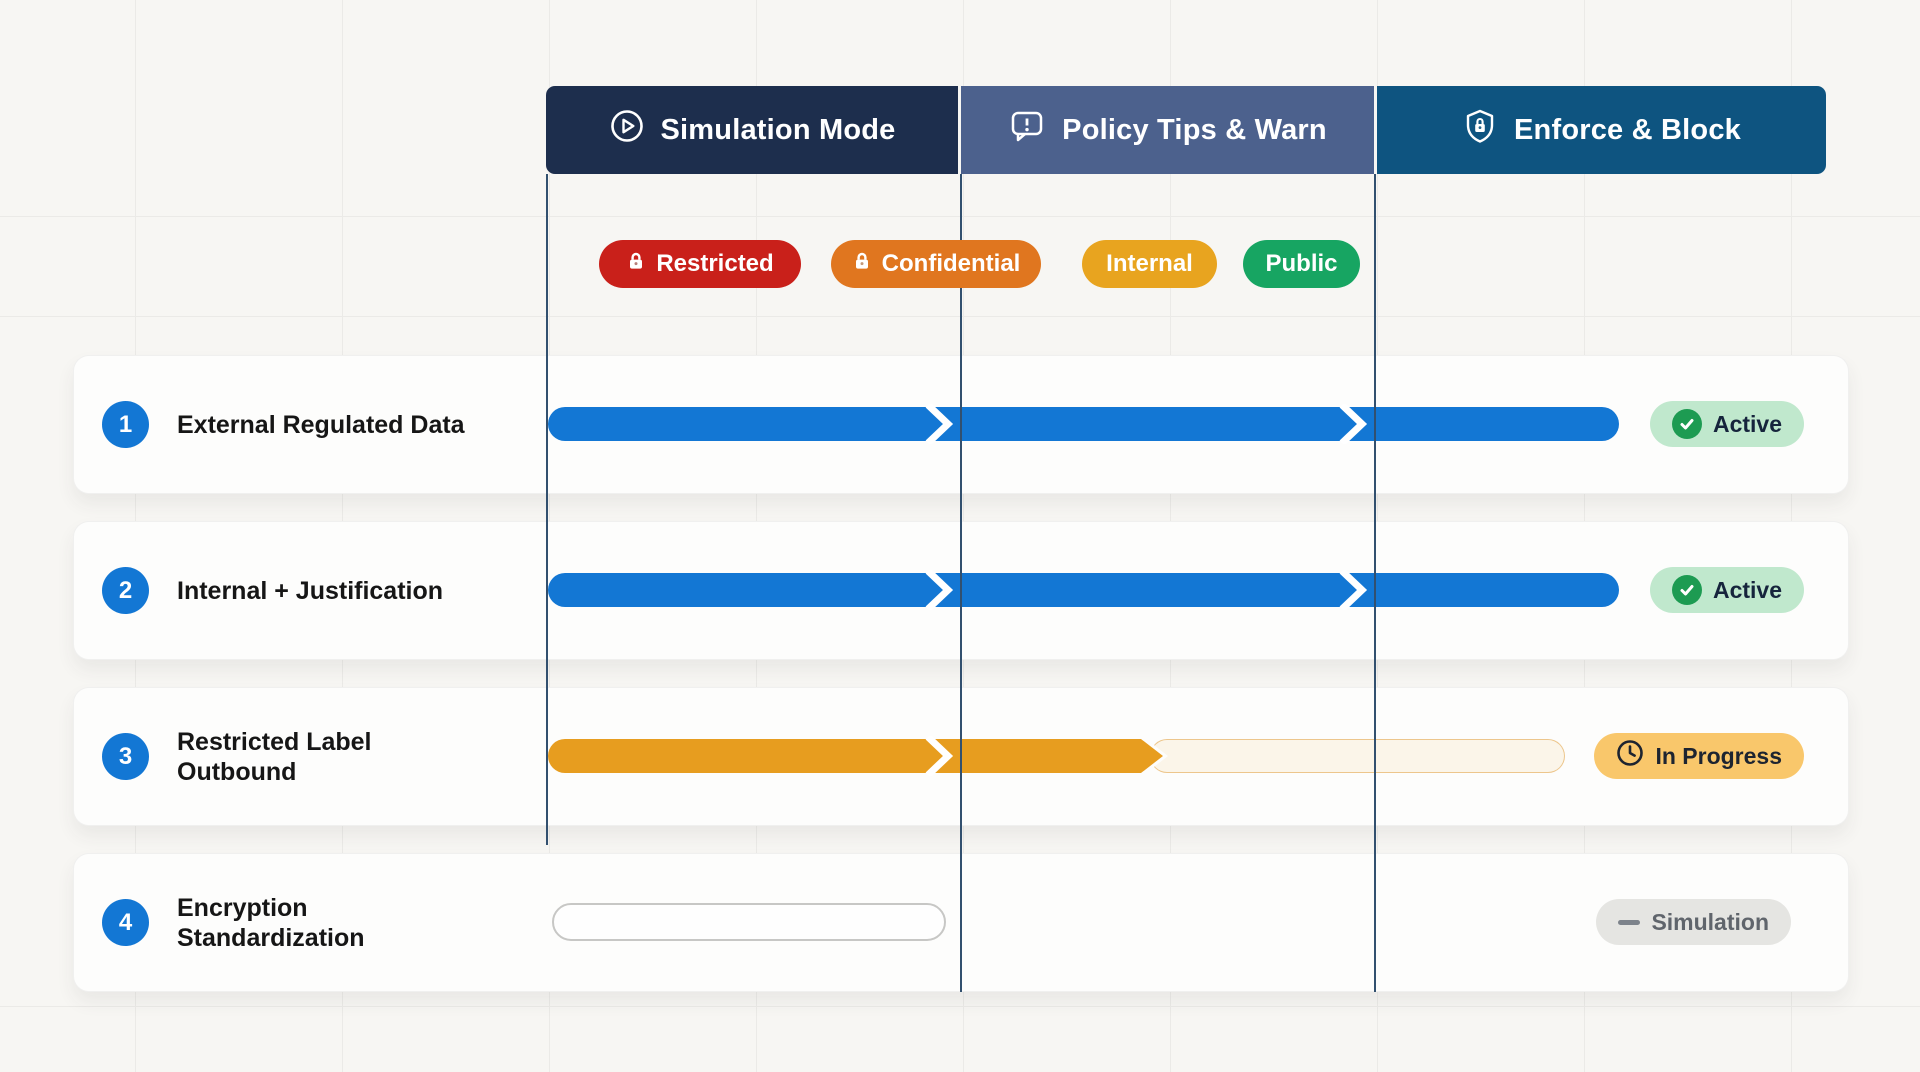  Describe the element at coordinates (271, 922) in the screenshot. I see `row-title: Encryption Standardization` at that location.